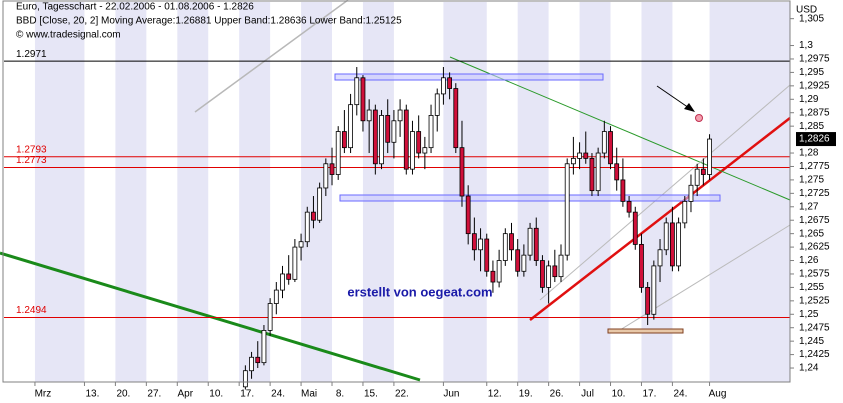 This screenshot has height=403, width=843. I want to click on watermark: erstellt von oegeat.com, so click(419, 291).